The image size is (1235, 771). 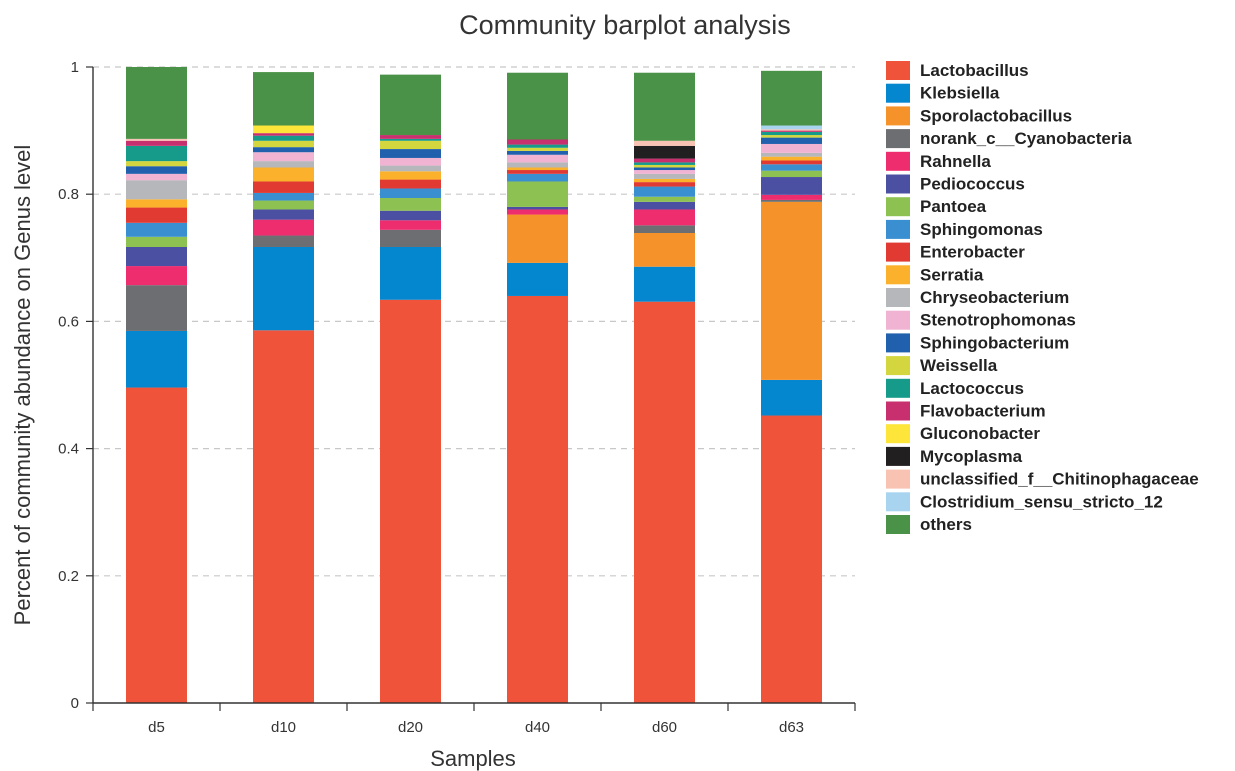 I want to click on legend-label: Gluconobacter, so click(x=980, y=433).